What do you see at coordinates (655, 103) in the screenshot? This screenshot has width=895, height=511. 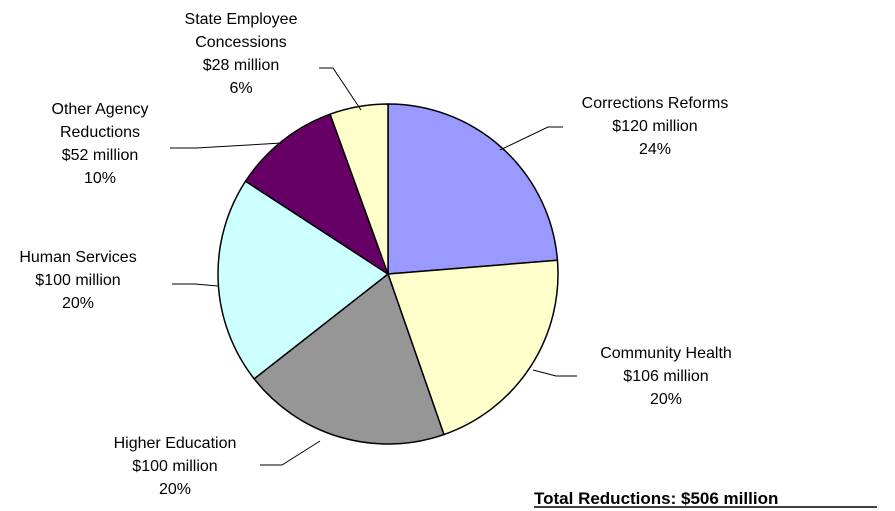 I see `slice-label-line: Corrections Reforms` at bounding box center [655, 103].